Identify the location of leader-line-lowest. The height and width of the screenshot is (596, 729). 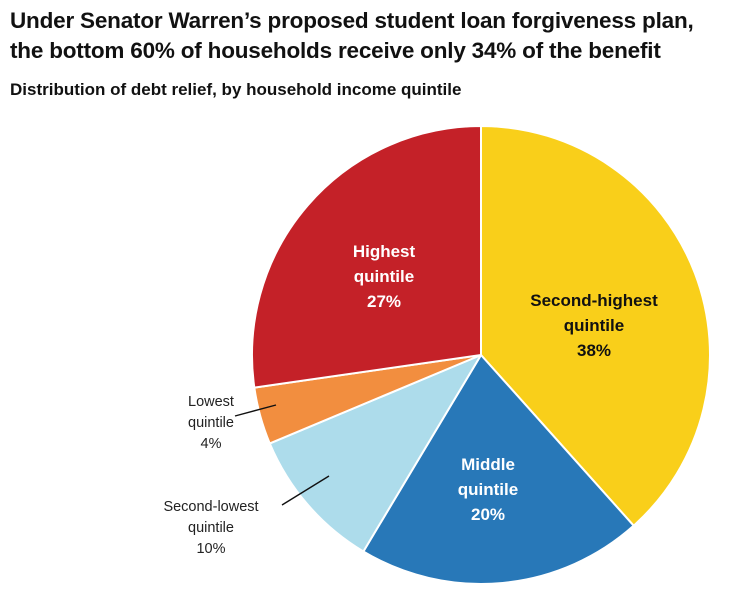
(255, 410).